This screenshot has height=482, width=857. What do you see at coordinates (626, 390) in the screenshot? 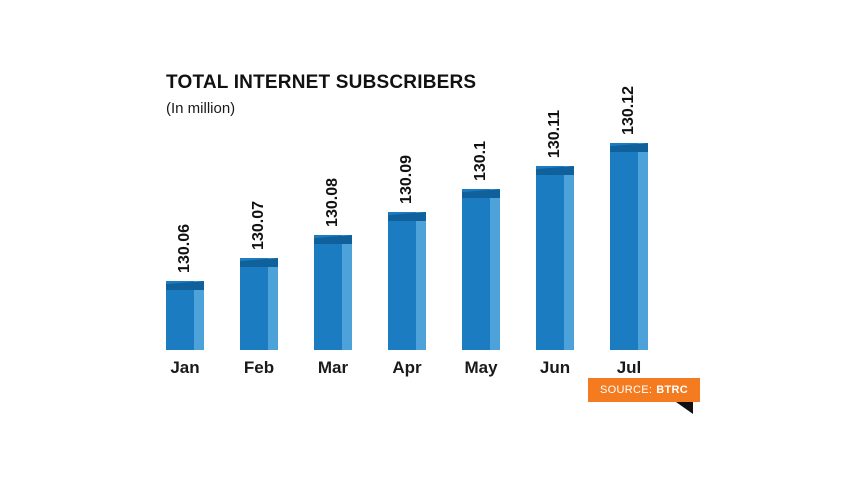
I see `source-prefix-label: SOURCE:` at bounding box center [626, 390].